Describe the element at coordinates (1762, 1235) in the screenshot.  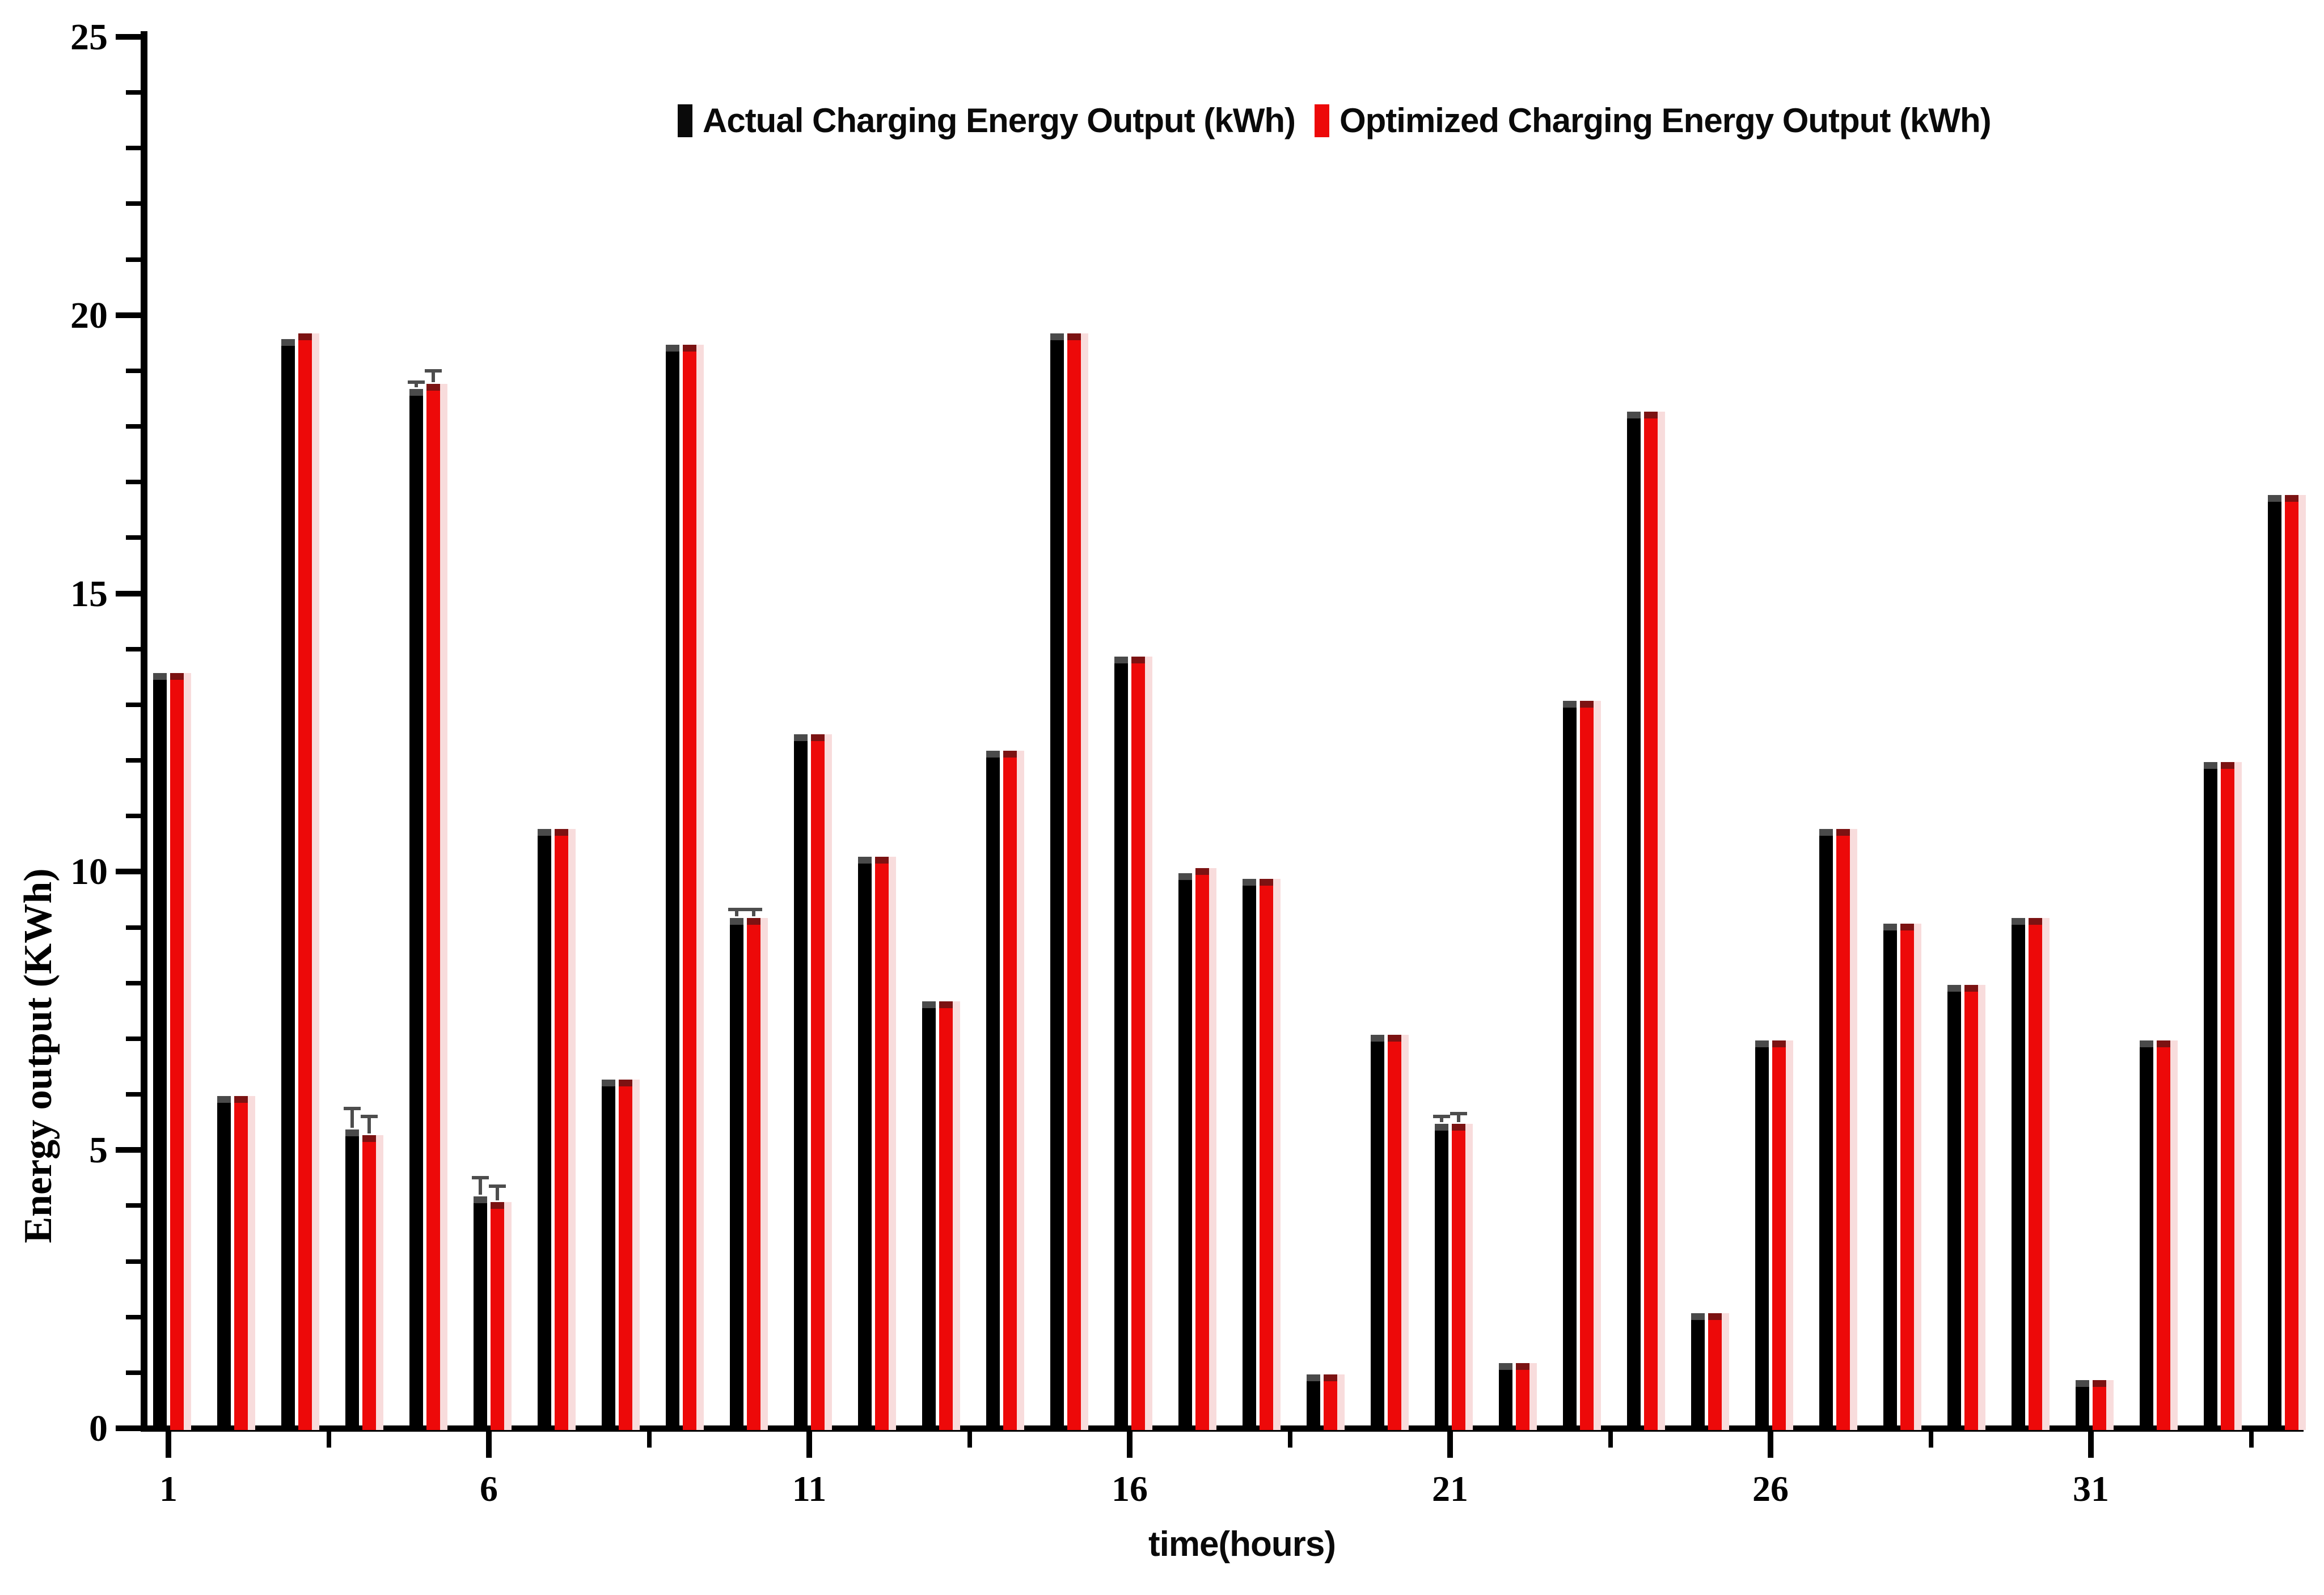
I see `bar-actual-h26` at that location.